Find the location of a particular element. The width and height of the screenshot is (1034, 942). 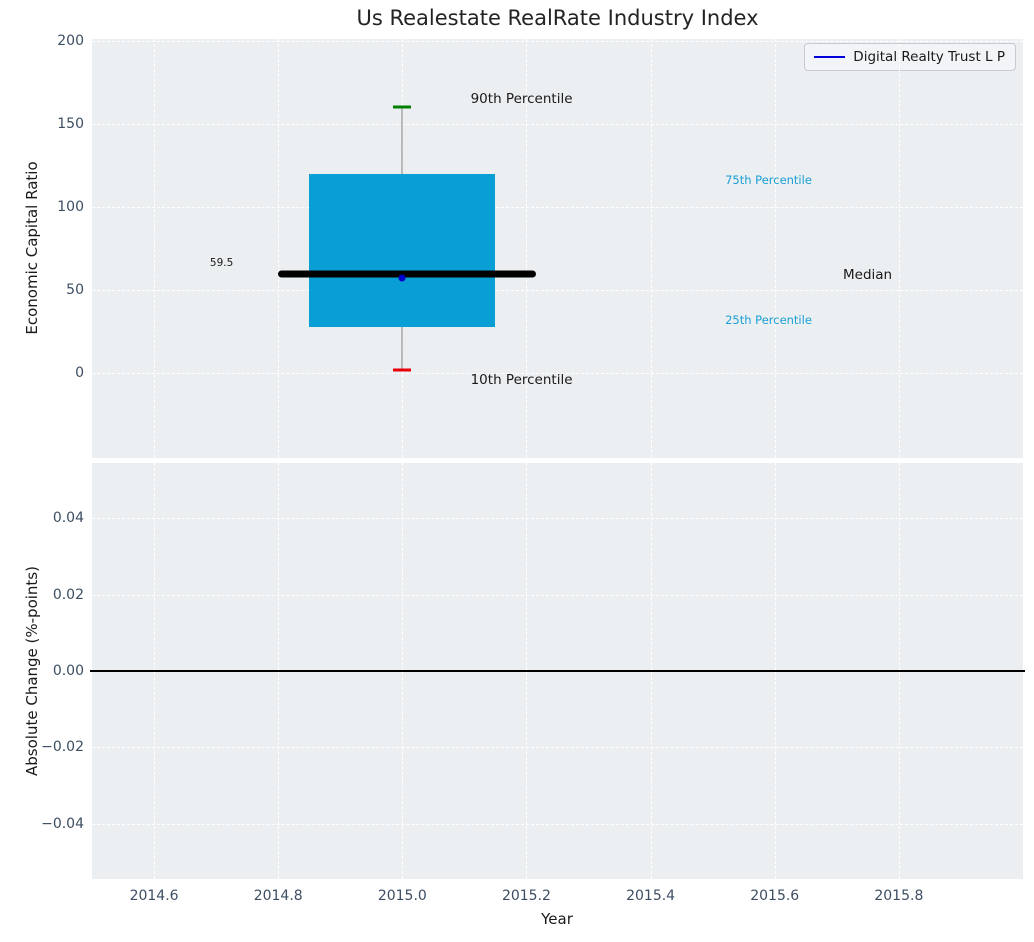

x-tick-label: 2015.4 is located at coordinates (651, 896).